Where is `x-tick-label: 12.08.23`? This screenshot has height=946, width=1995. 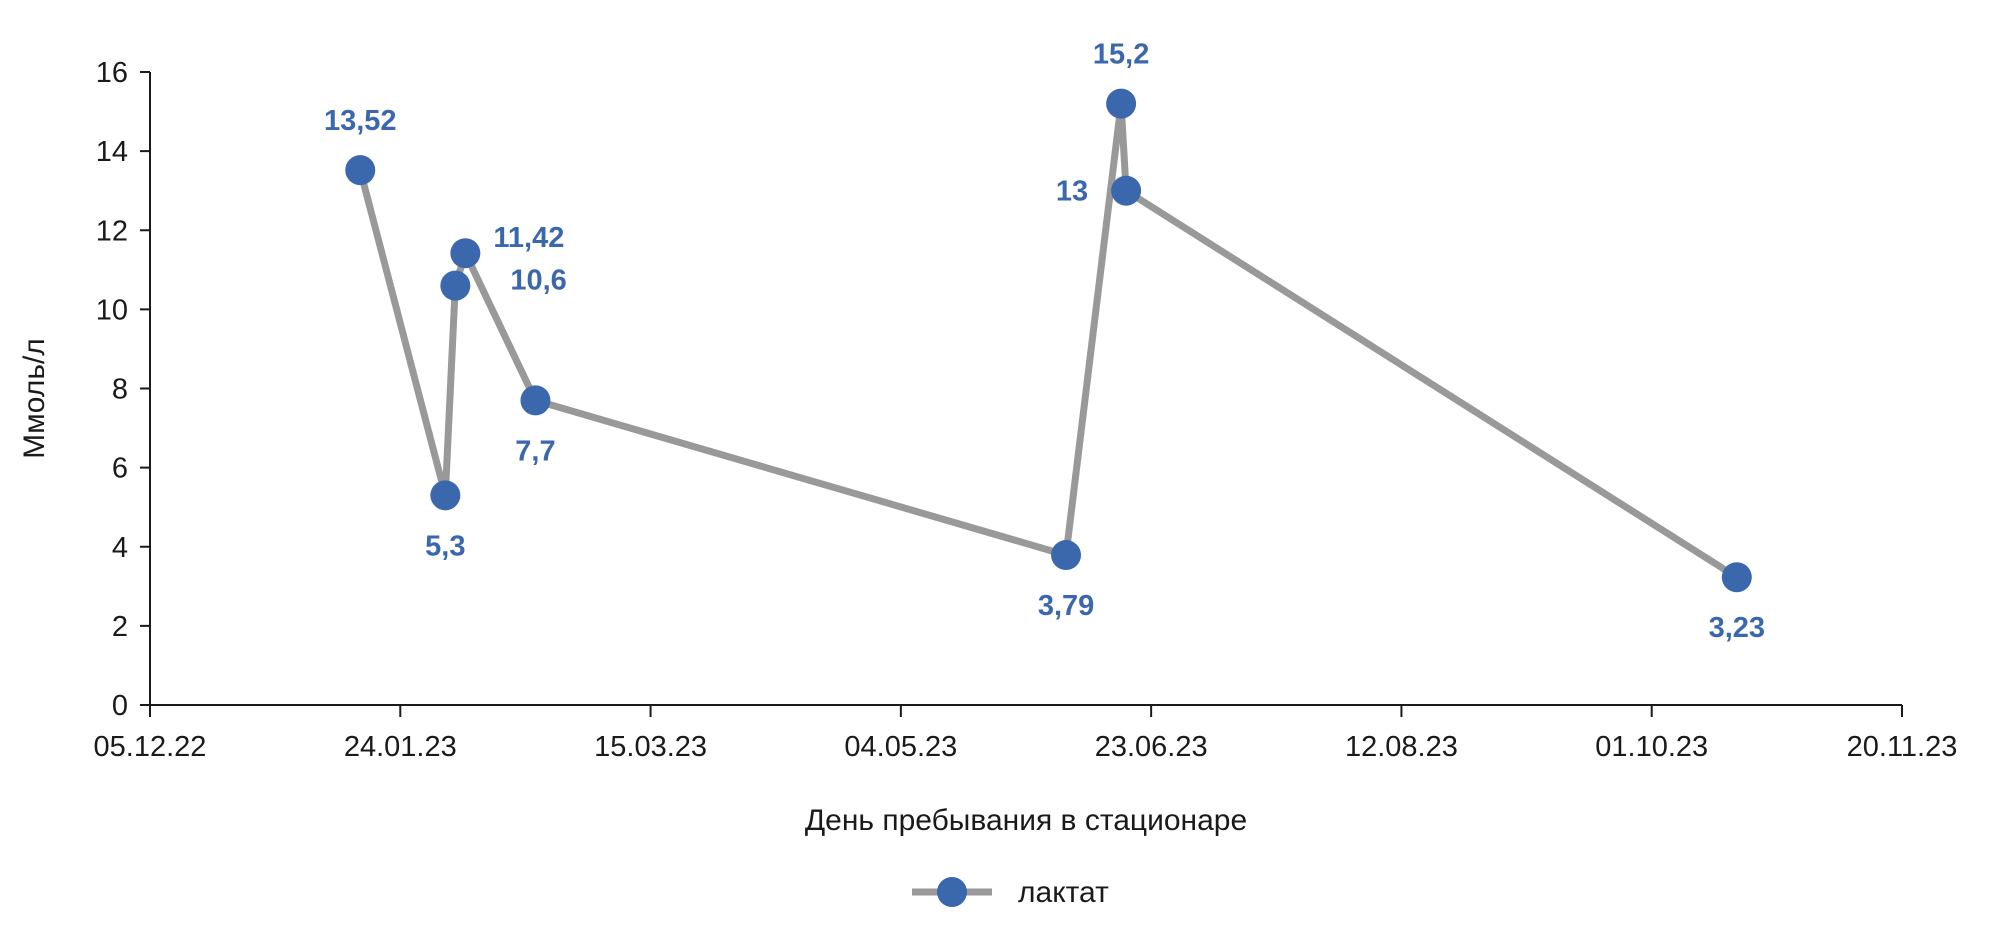 x-tick-label: 12.08.23 is located at coordinates (1401, 747).